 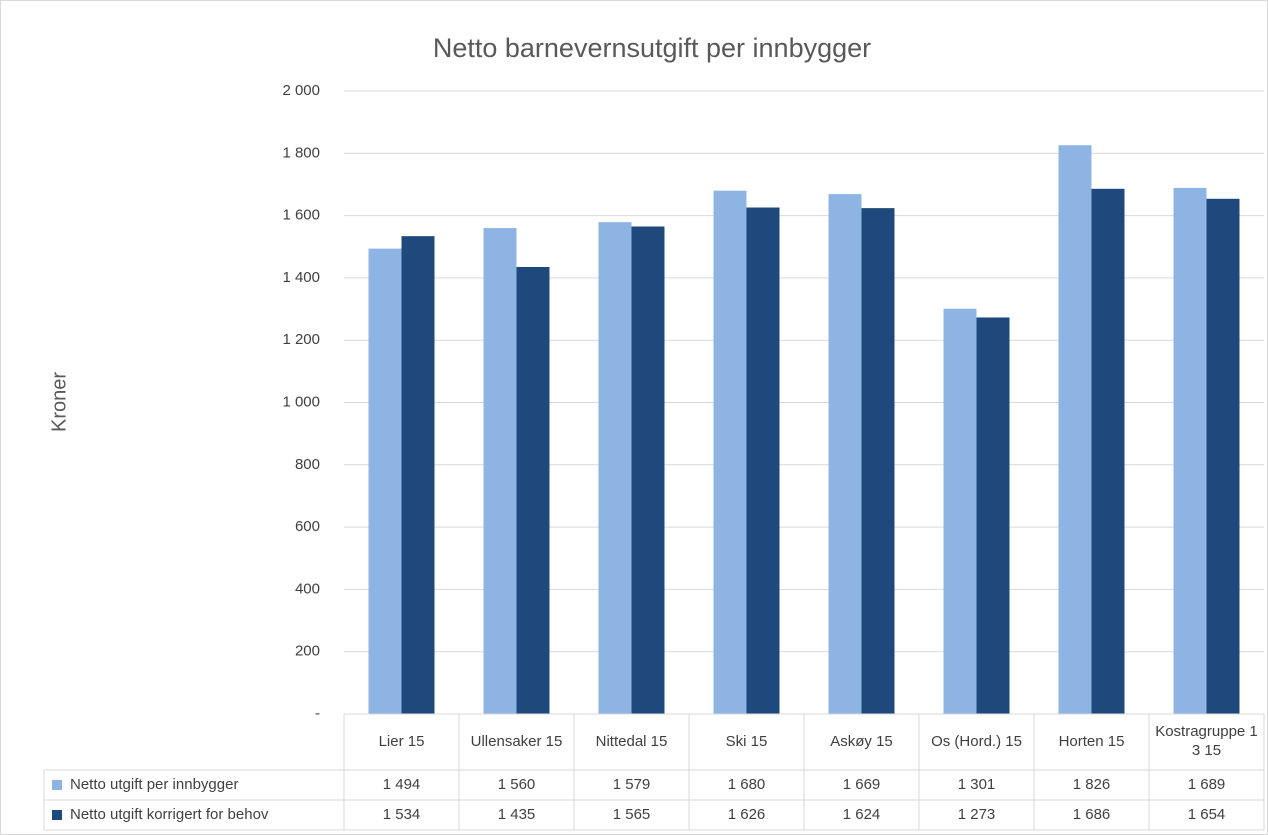 I want to click on data-label: 1 680, so click(x=747, y=784).